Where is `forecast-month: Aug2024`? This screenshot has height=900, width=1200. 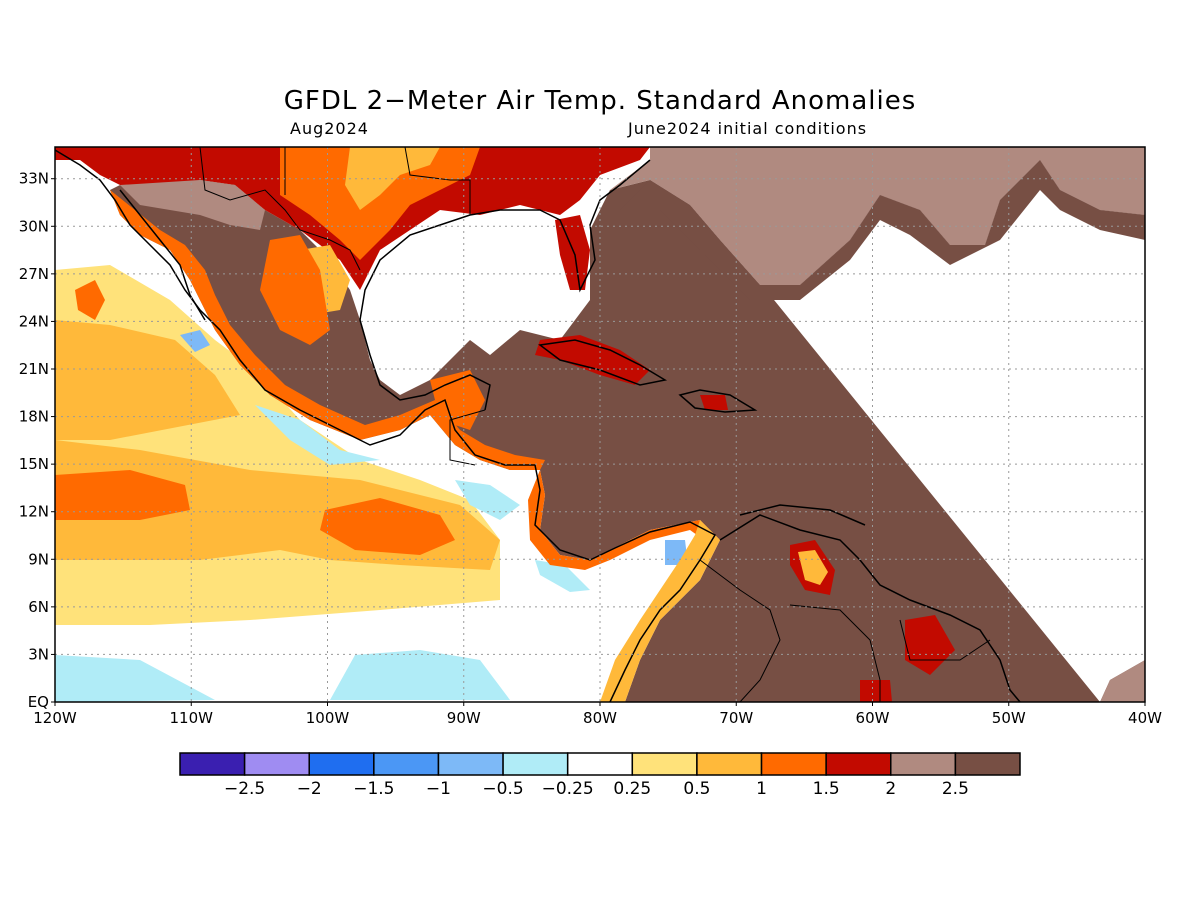
forecast-month: Aug2024 is located at coordinates (329, 128).